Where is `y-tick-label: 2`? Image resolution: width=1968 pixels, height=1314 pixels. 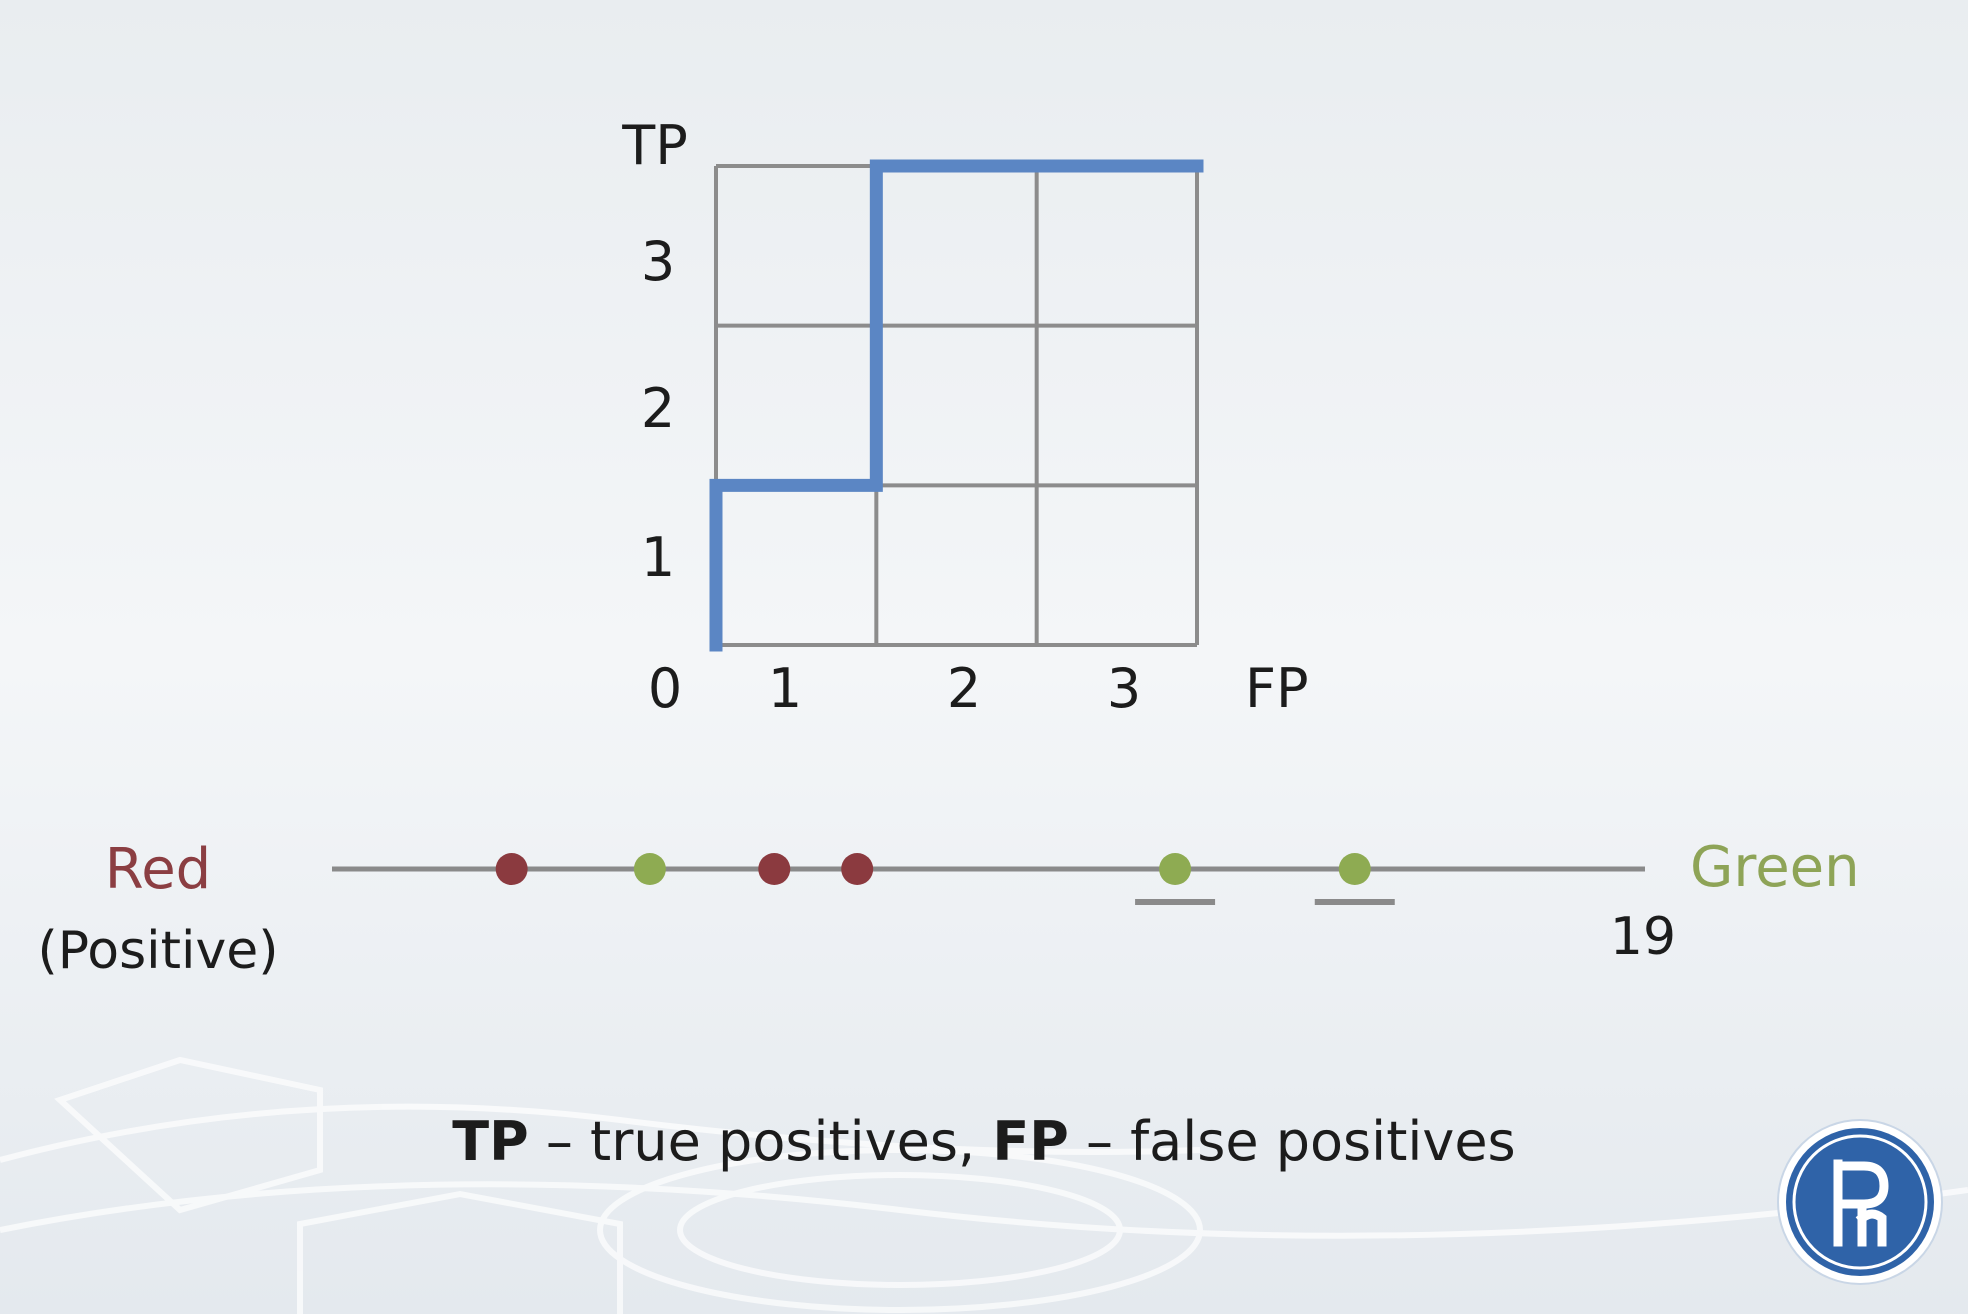 y-tick-label: 2 is located at coordinates (658, 408).